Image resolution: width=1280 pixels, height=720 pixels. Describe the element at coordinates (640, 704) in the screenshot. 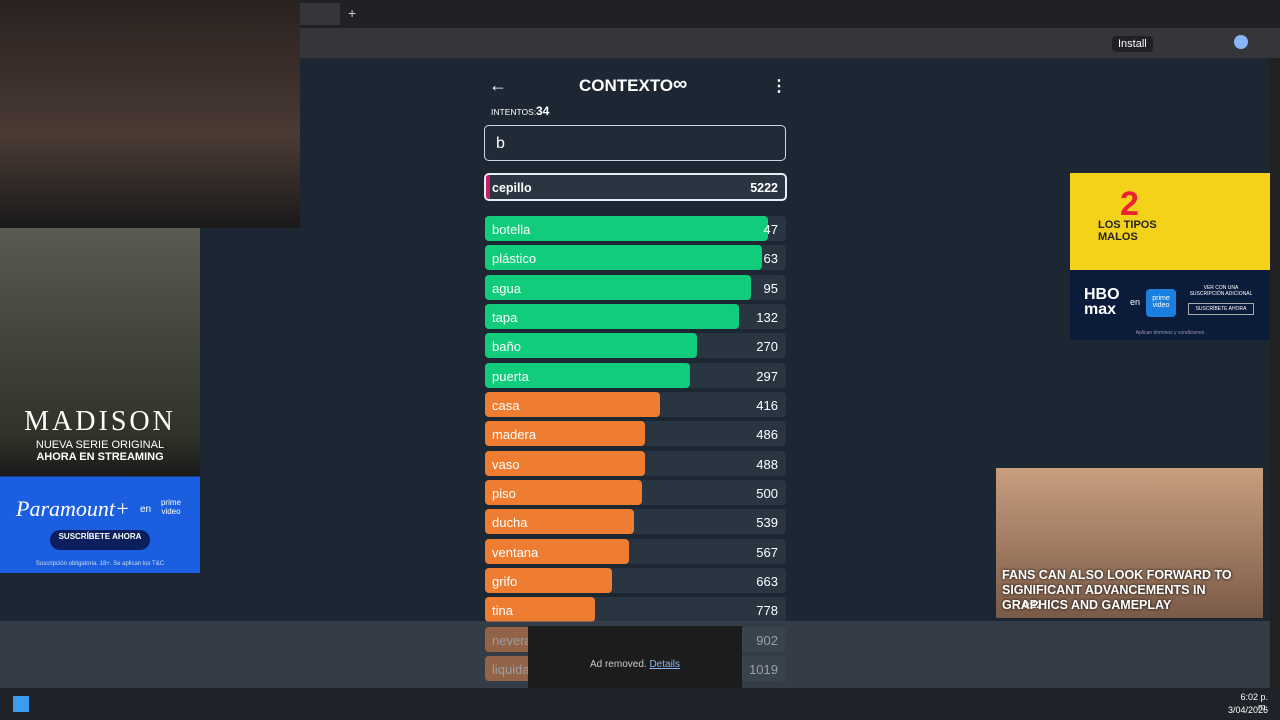

I see `taskbar: 6:02 p. m. 3/04/2026` at that location.